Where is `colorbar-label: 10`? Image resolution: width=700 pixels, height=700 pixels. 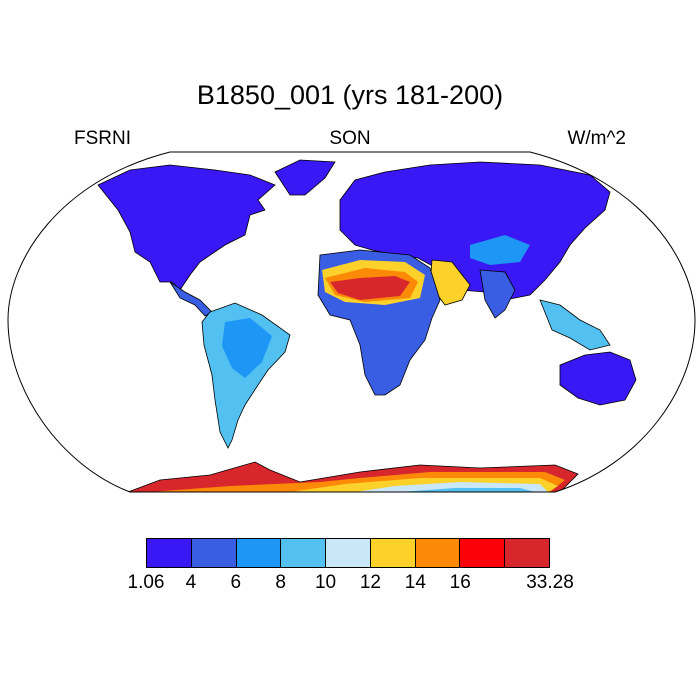 colorbar-label: 10 is located at coordinates (325, 582).